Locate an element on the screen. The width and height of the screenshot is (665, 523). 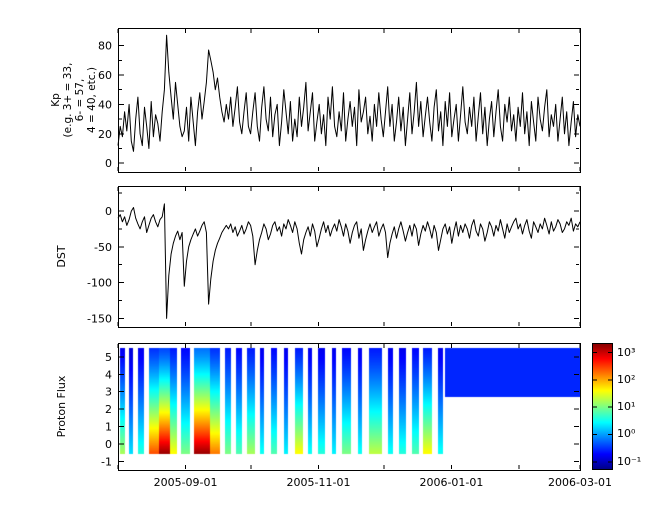
colorbar-tick-label: 10¹ is located at coordinates (626, 407).